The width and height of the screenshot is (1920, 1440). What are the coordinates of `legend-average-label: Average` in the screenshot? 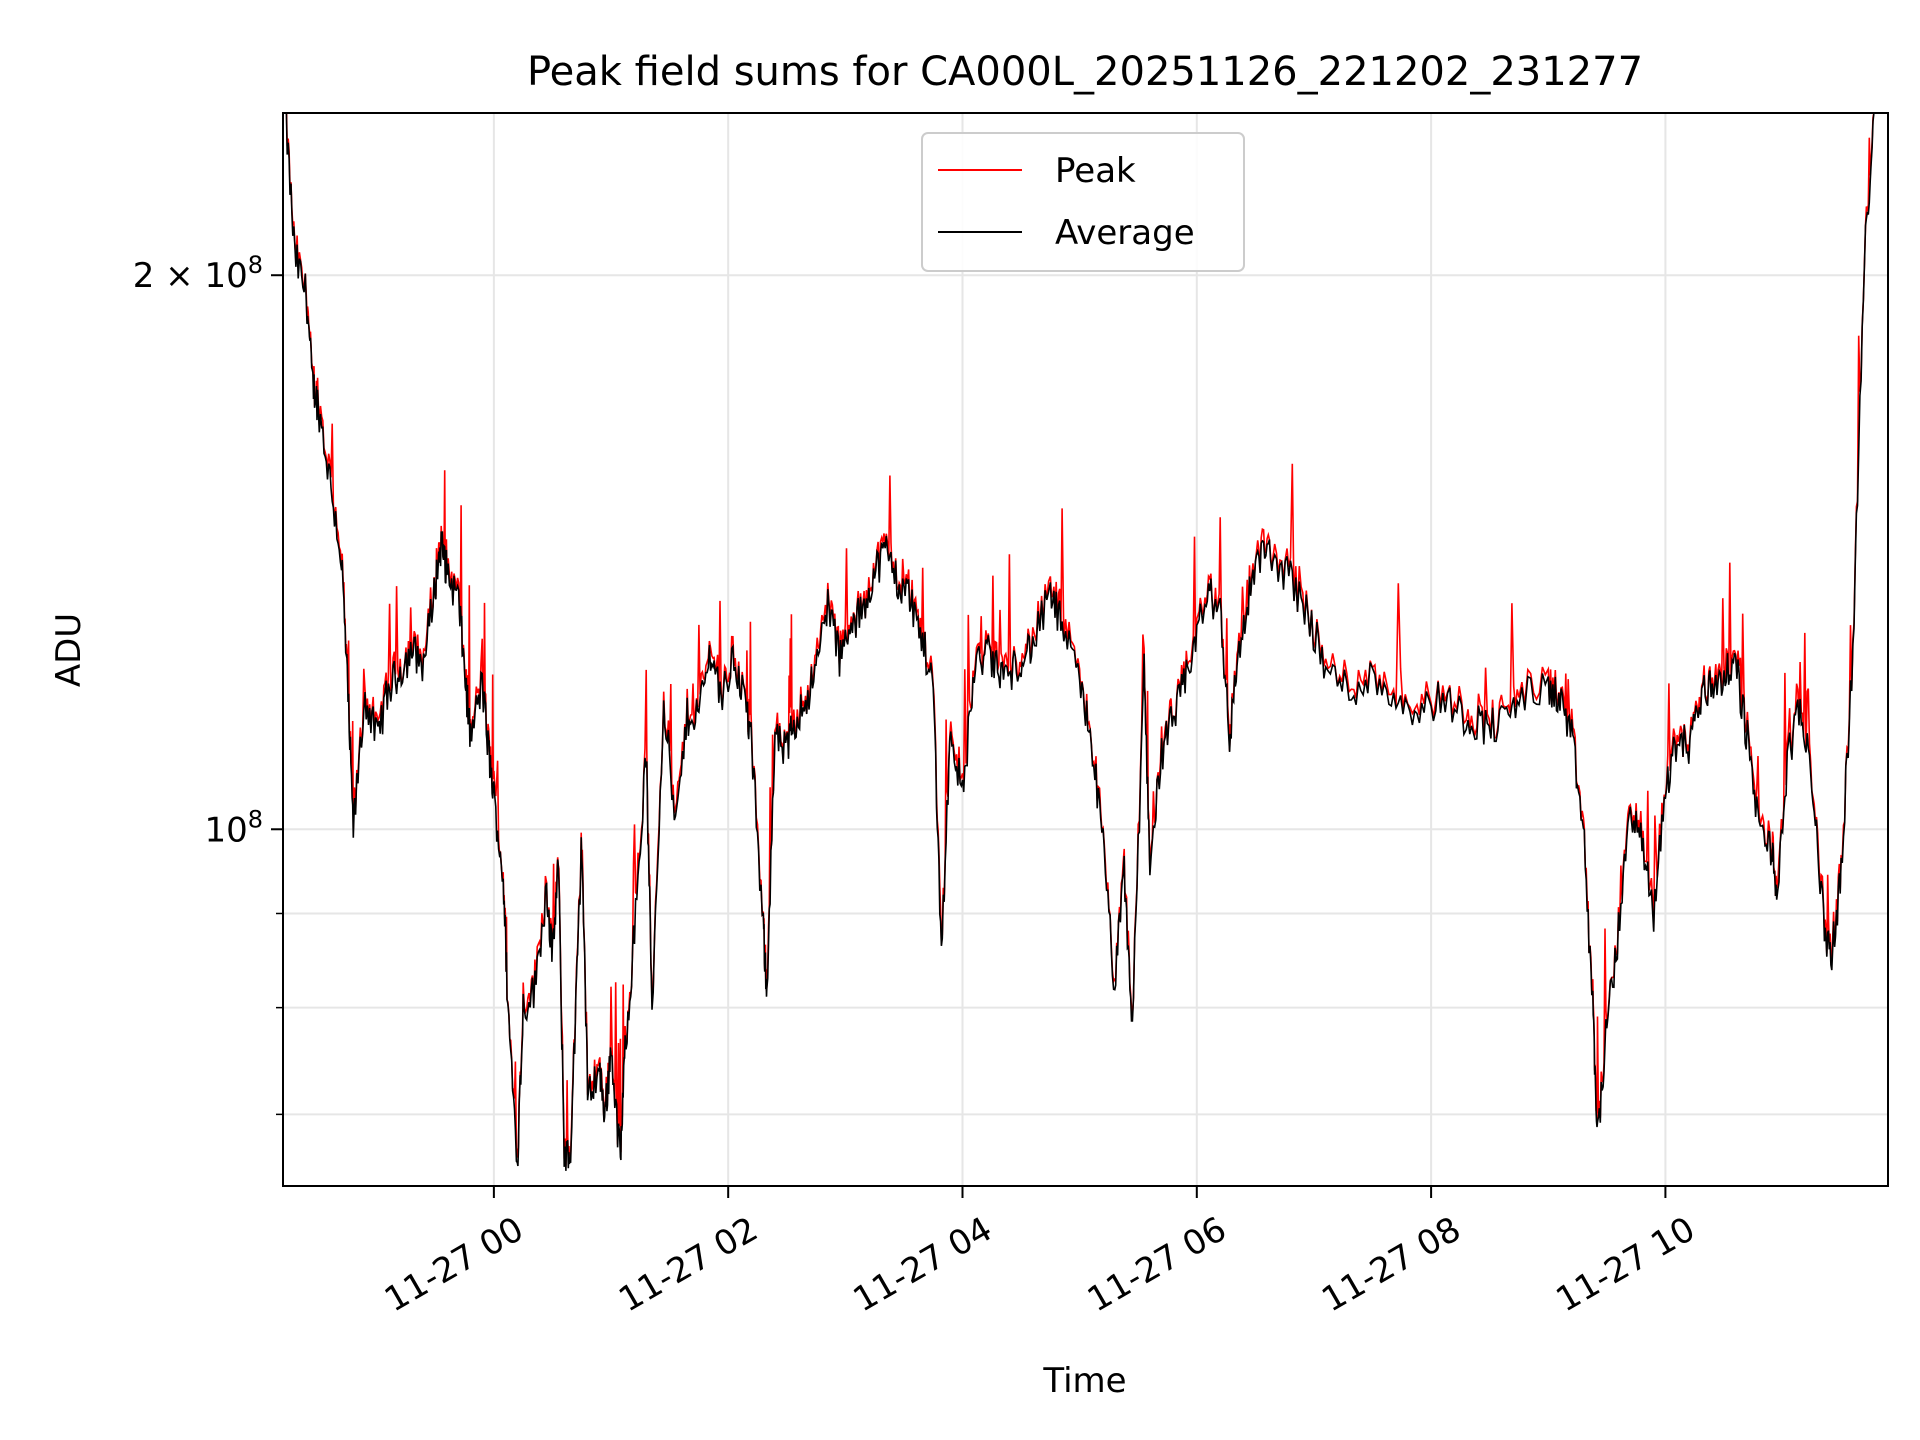 It's located at (1125, 233).